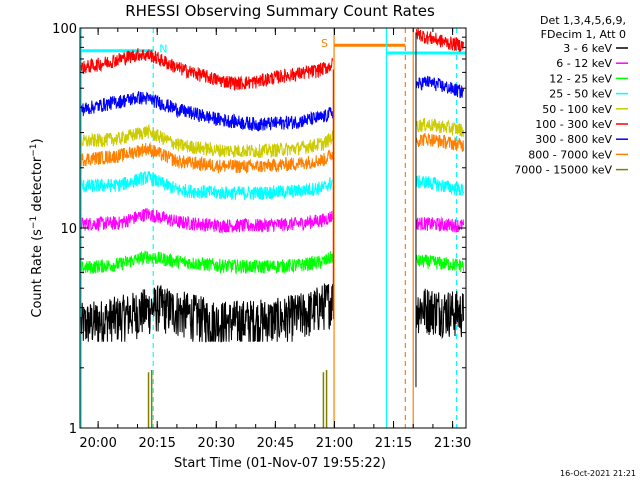 Image resolution: width=640 pixels, height=484 pixels. Describe the element at coordinates (97, 443) in the screenshot. I see `x-tick-label: 20:00` at that location.